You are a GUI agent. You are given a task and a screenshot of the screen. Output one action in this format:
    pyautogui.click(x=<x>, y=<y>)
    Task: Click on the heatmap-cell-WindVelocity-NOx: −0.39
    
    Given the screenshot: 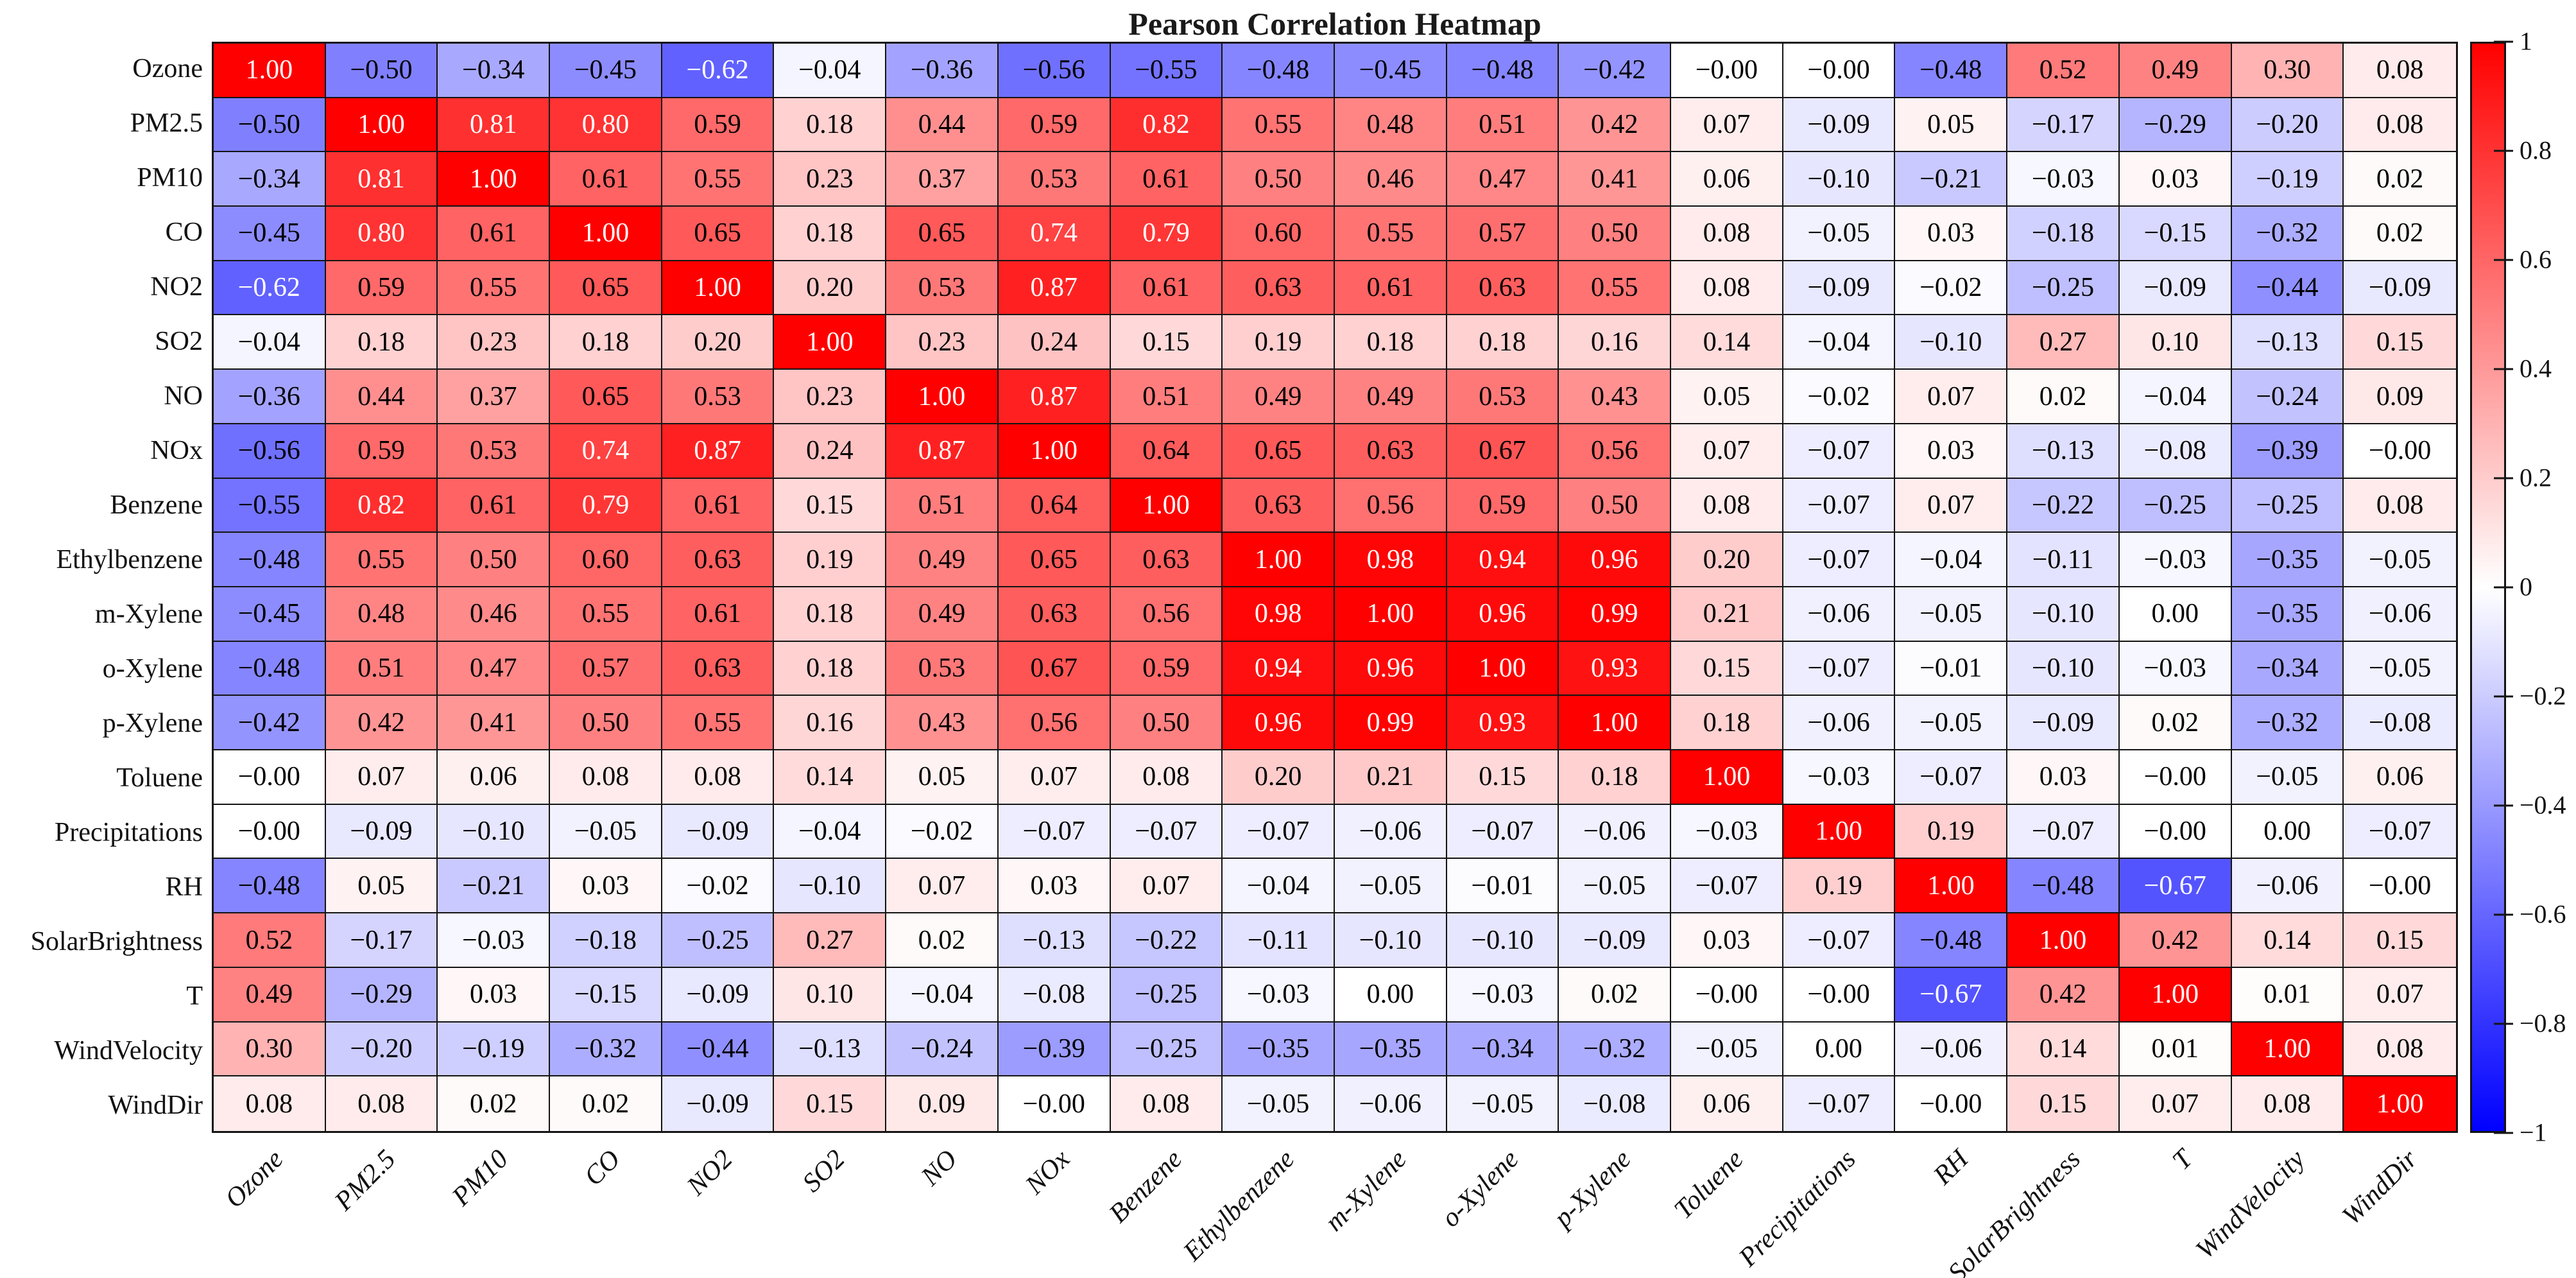 What is the action you would take?
    pyautogui.click(x=1054, y=1049)
    